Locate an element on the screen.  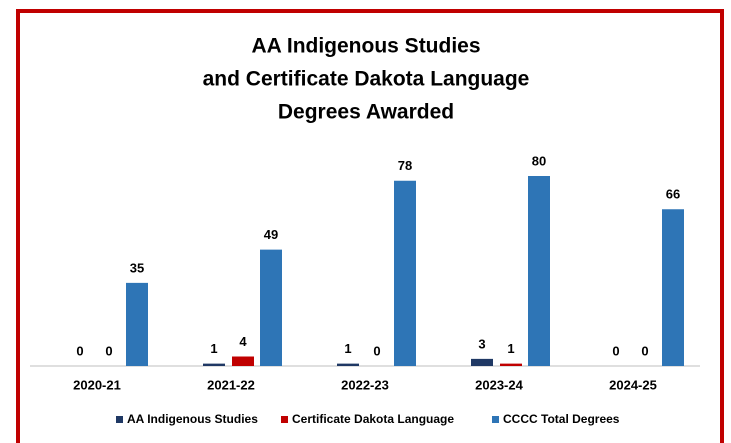
data-label: 35 is located at coordinates (137, 267).